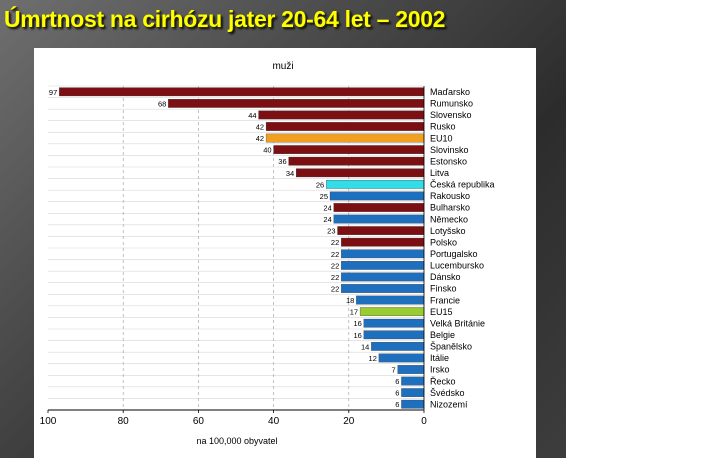  What do you see at coordinates (439, 358) in the screenshot?
I see `category-label: Itálie` at bounding box center [439, 358].